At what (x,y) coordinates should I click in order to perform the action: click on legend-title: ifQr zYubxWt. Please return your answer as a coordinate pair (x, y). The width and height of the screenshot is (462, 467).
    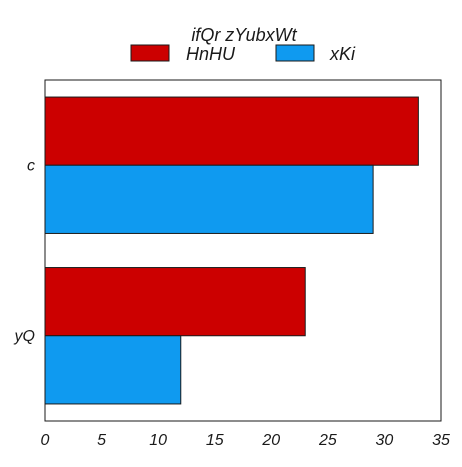
    Looking at the image, I should click on (244, 35).